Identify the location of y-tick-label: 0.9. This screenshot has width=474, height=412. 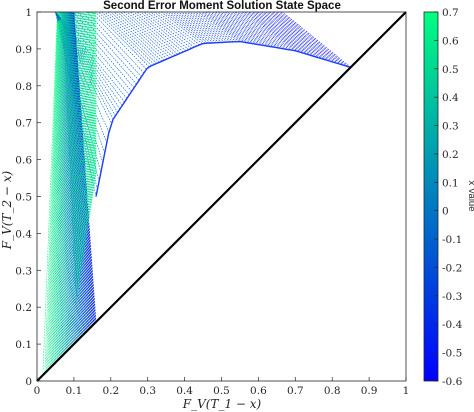
(23, 50).